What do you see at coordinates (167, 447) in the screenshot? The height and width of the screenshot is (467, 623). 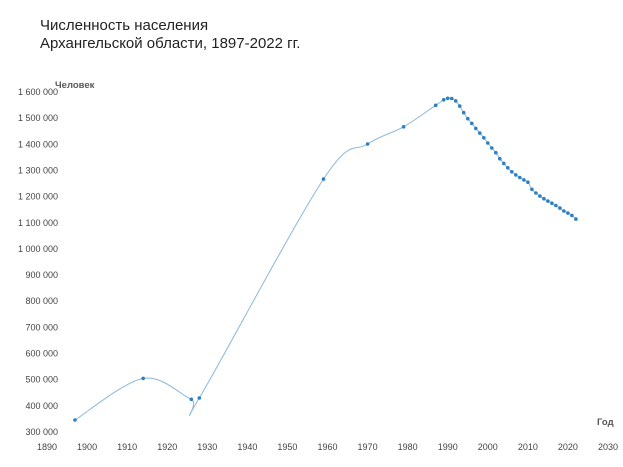 I see `x-tick-label: 1920` at bounding box center [167, 447].